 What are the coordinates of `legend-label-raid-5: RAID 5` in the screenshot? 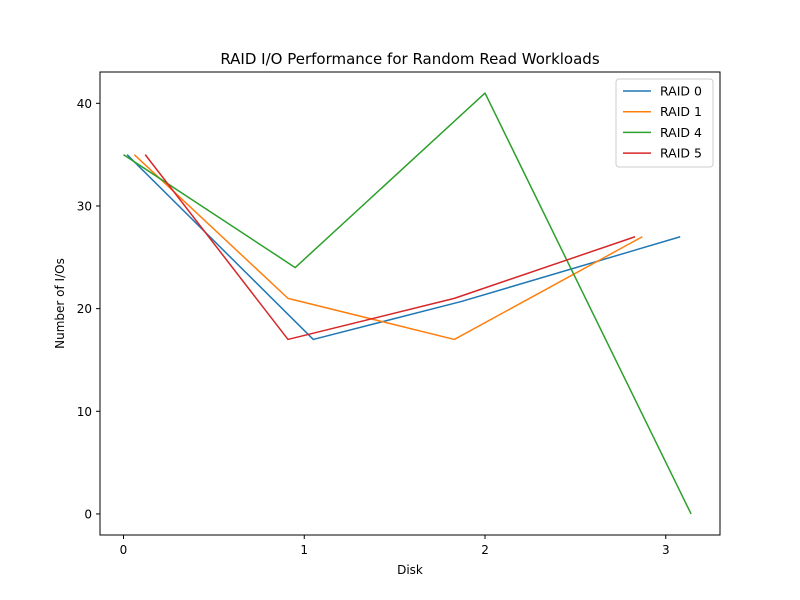 It's located at (681, 153).